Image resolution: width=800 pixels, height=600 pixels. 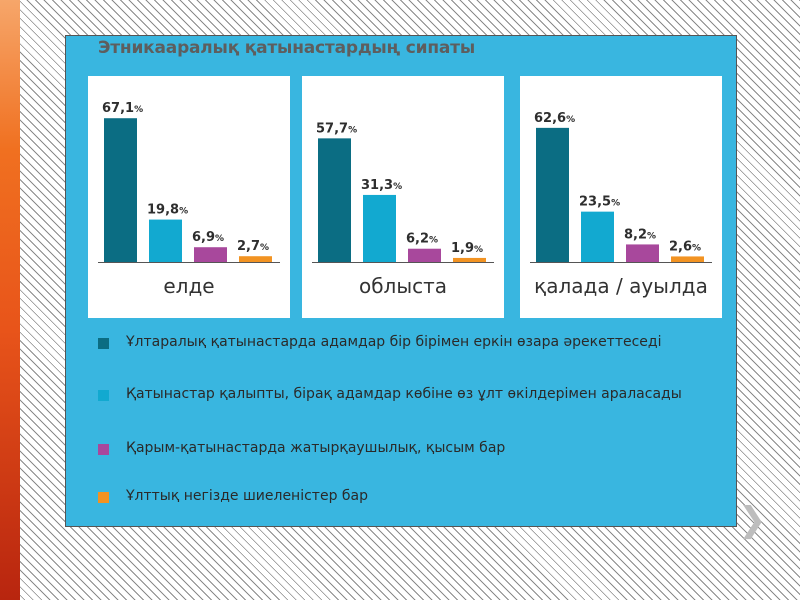 I want to click on bar-chart-qalada-auylda: 62,6% 23,5% 8,2% 2,6%, so click(x=621, y=187).